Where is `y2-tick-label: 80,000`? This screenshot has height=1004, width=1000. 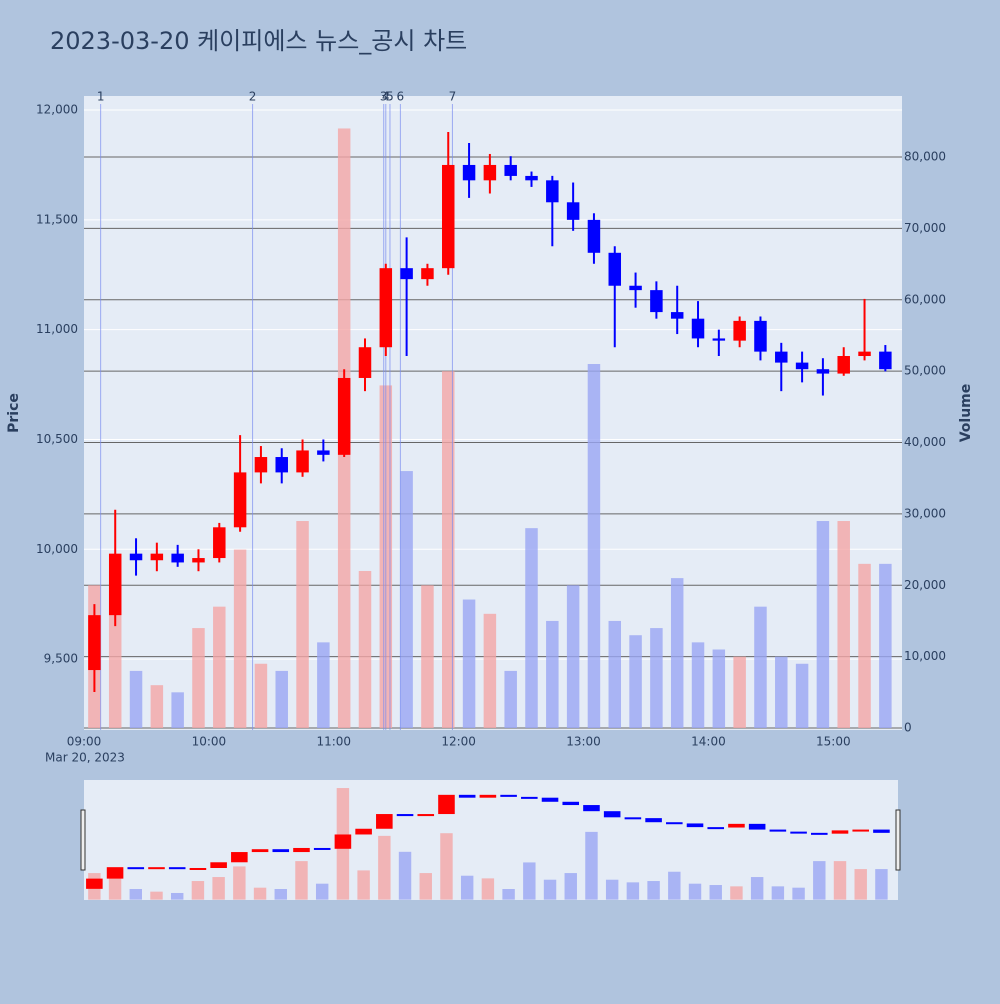 y2-tick-label: 80,000 is located at coordinates (925, 157).